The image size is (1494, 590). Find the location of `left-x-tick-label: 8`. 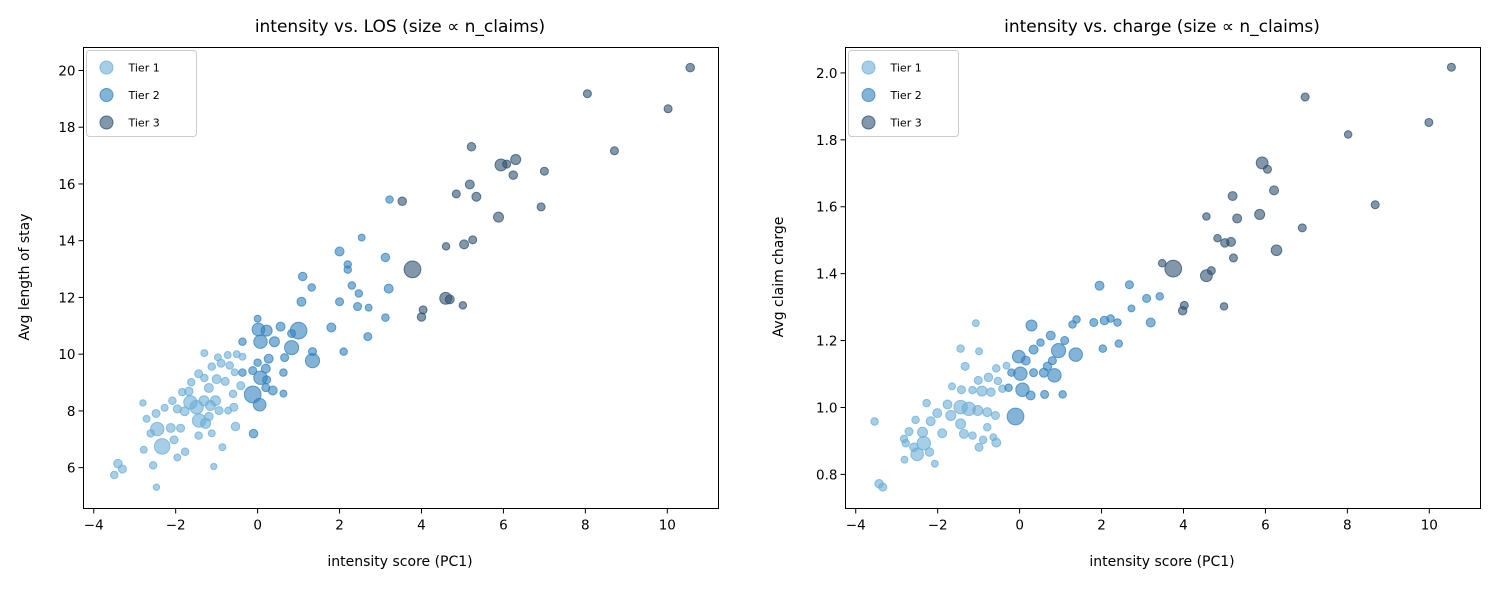

left-x-tick-label: 8 is located at coordinates (585, 526).